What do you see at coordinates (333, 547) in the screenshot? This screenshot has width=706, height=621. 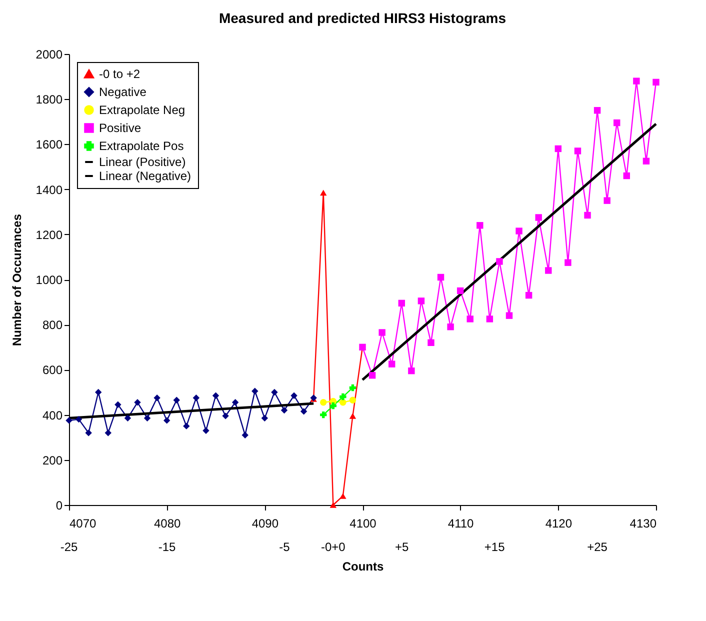 I see `text: -0+0` at bounding box center [333, 547].